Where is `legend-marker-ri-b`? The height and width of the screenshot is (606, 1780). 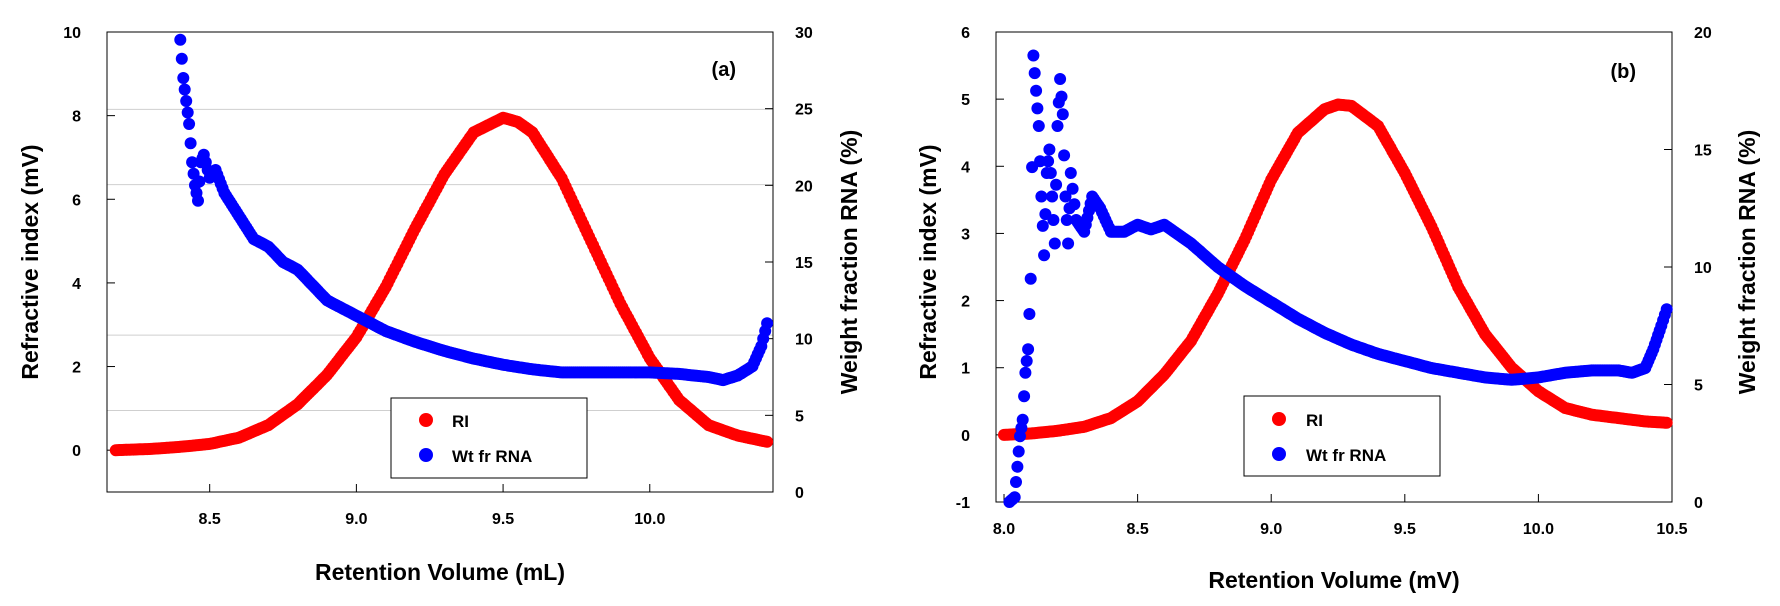 legend-marker-ri-b is located at coordinates (1279, 419).